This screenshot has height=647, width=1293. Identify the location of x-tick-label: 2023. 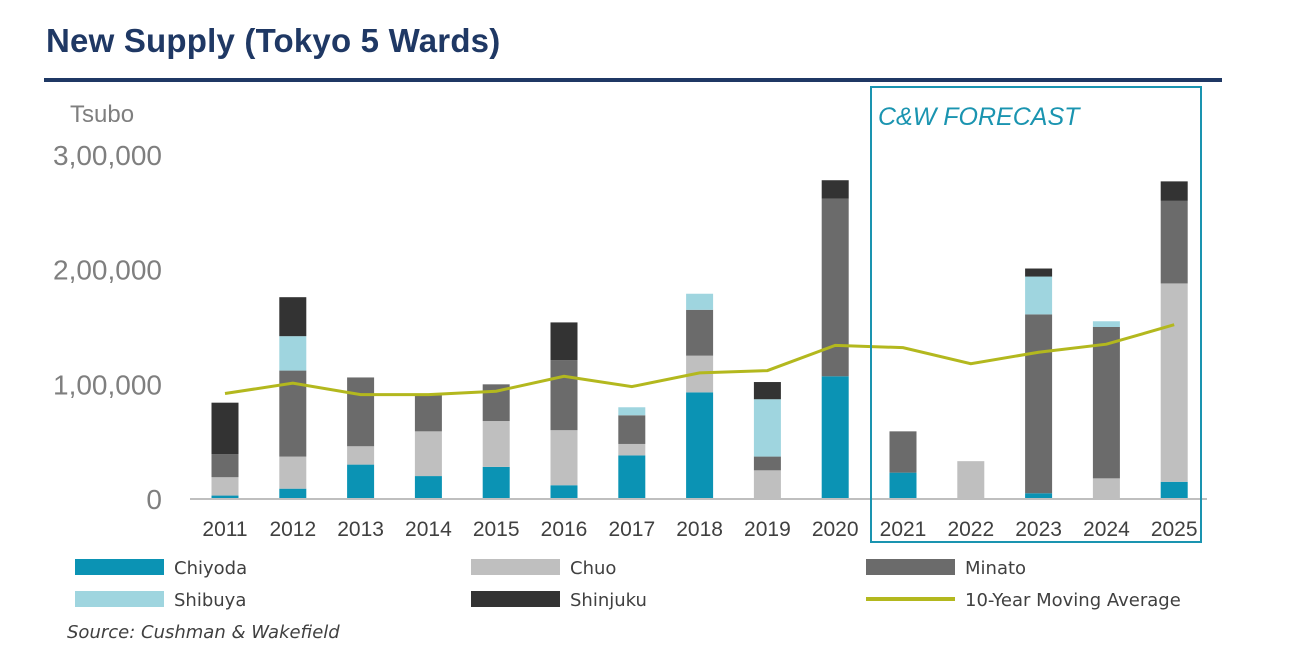
(1038, 529).